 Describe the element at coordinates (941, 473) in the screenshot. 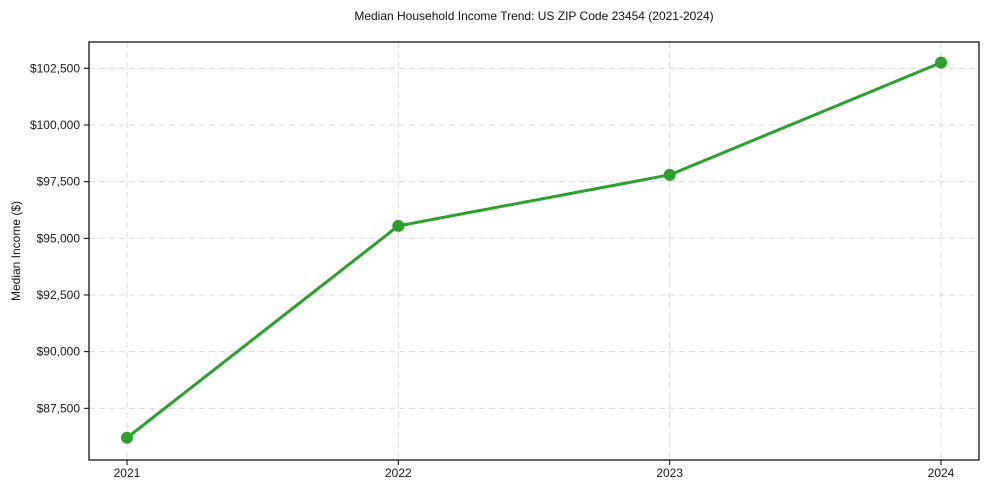

I see `x-tick-label: 2024` at that location.